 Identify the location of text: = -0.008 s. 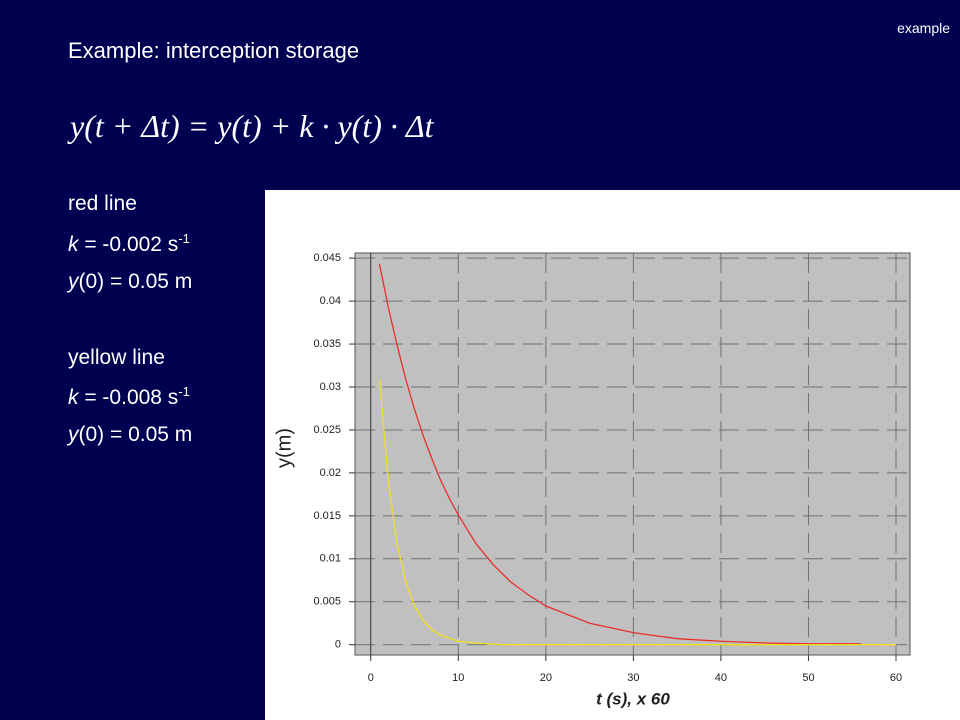
(128, 397).